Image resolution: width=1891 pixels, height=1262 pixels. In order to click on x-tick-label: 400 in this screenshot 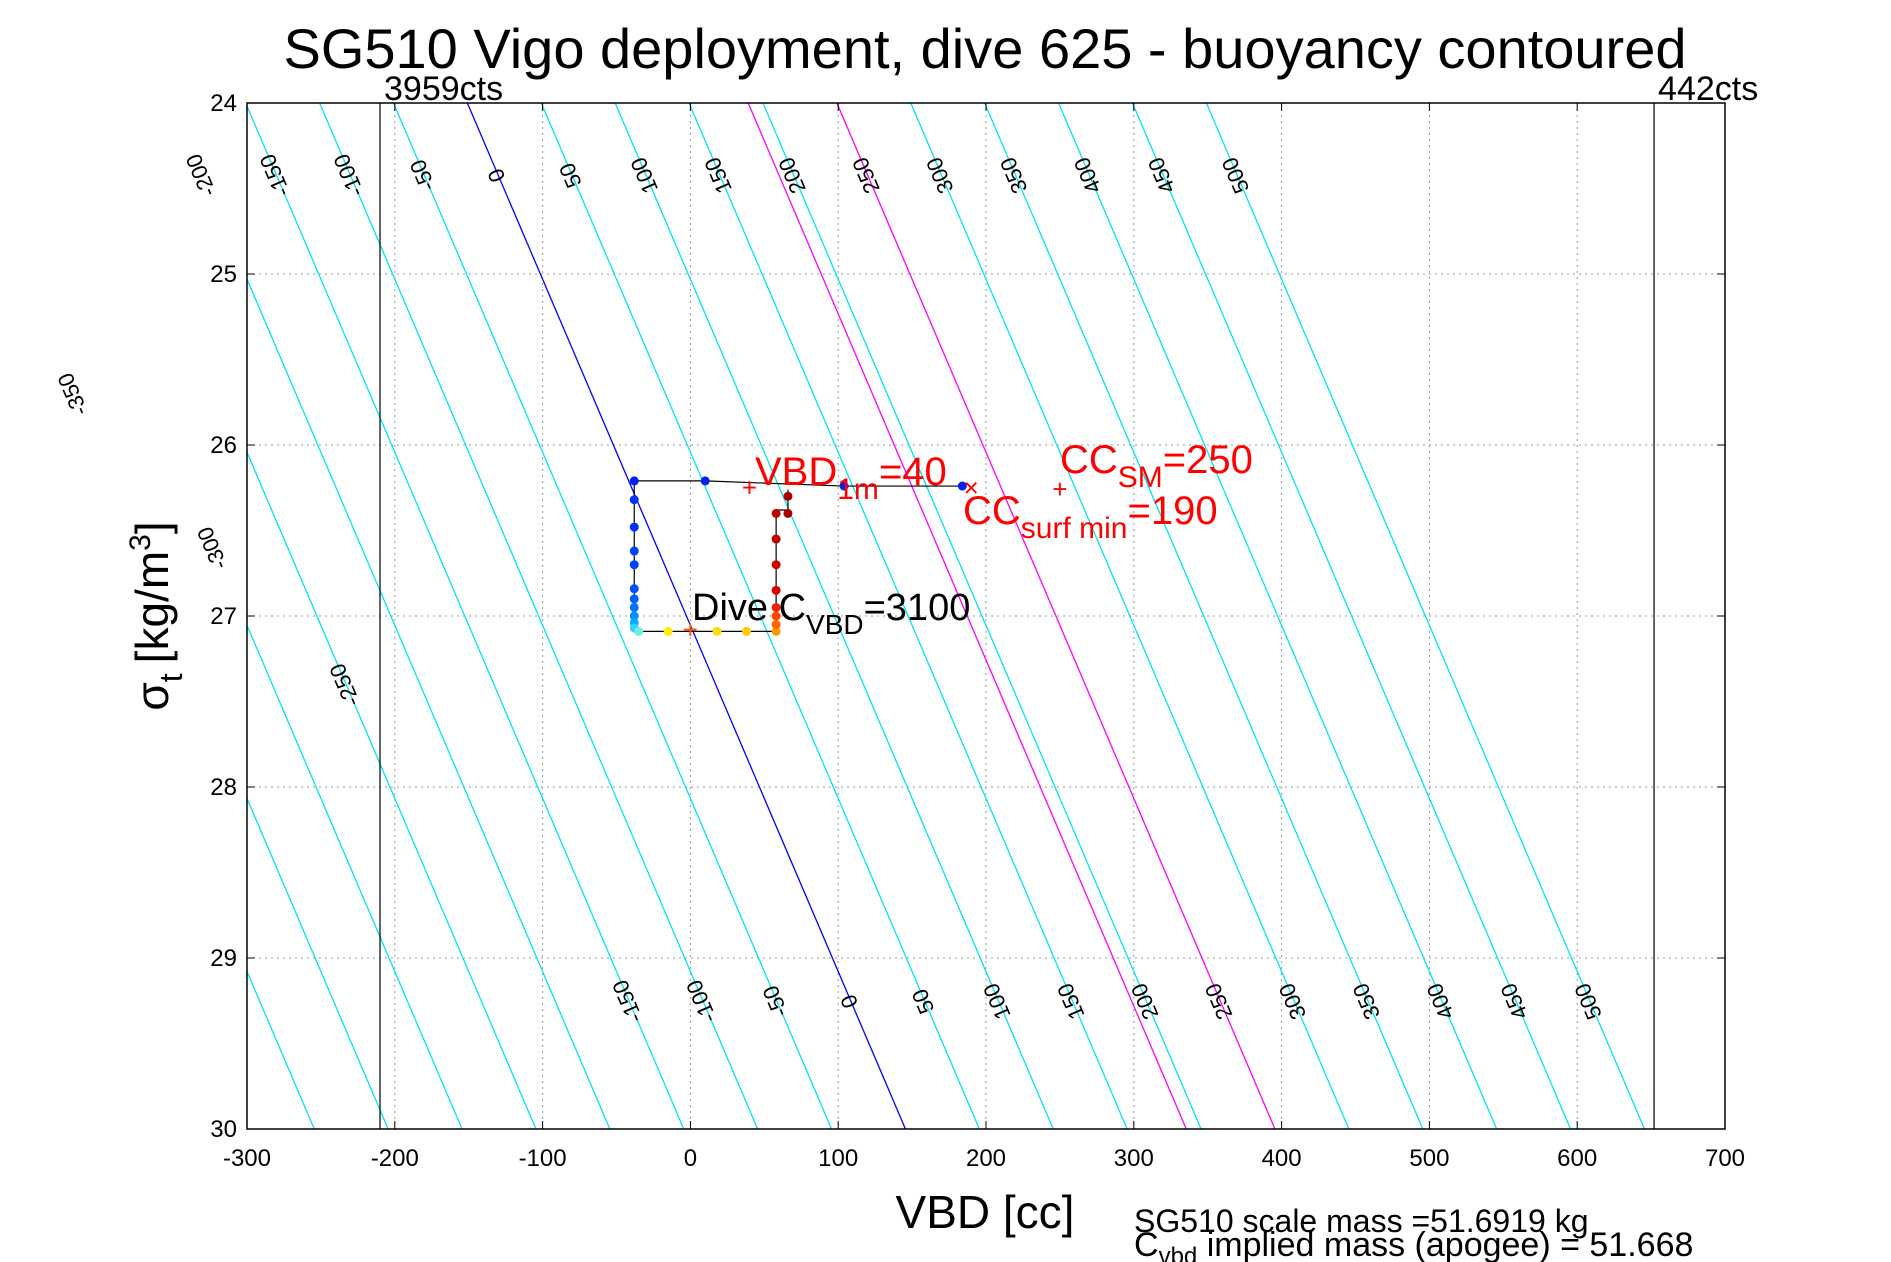, I will do `click(1282, 1158)`.